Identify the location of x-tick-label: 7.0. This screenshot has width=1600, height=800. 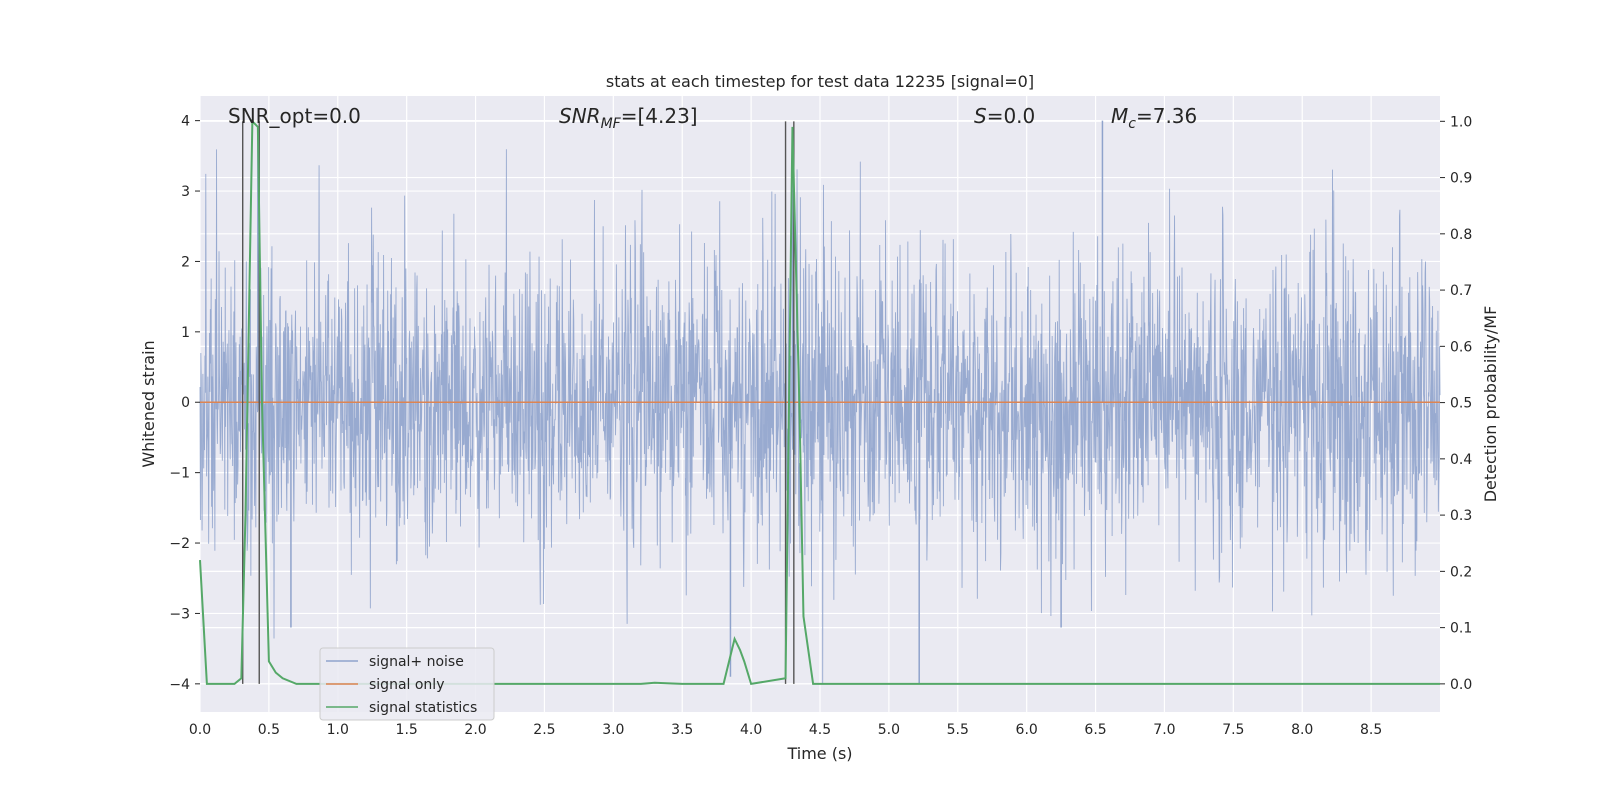
(1164, 730).